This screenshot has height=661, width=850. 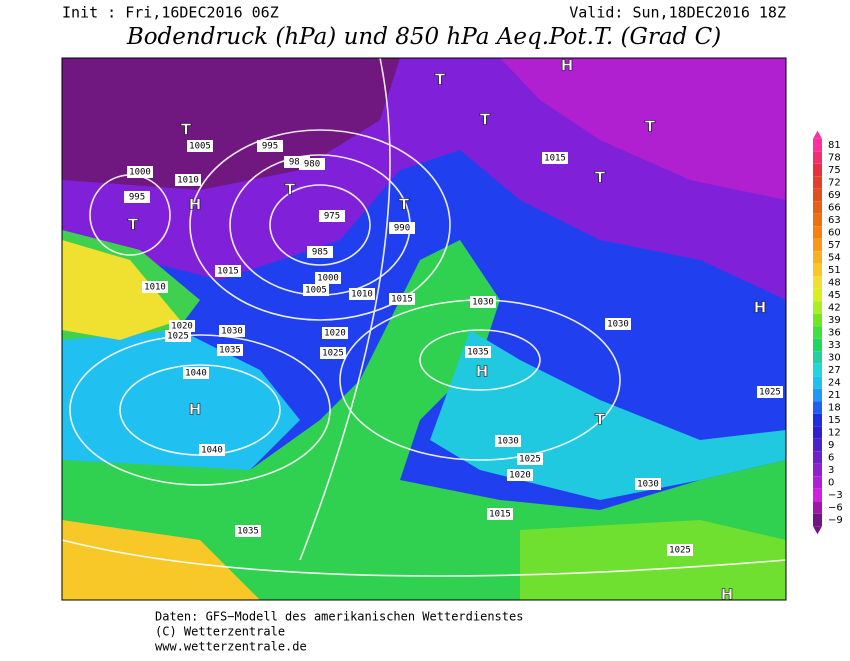 I want to click on isobar-label: 985, so click(x=297, y=163).